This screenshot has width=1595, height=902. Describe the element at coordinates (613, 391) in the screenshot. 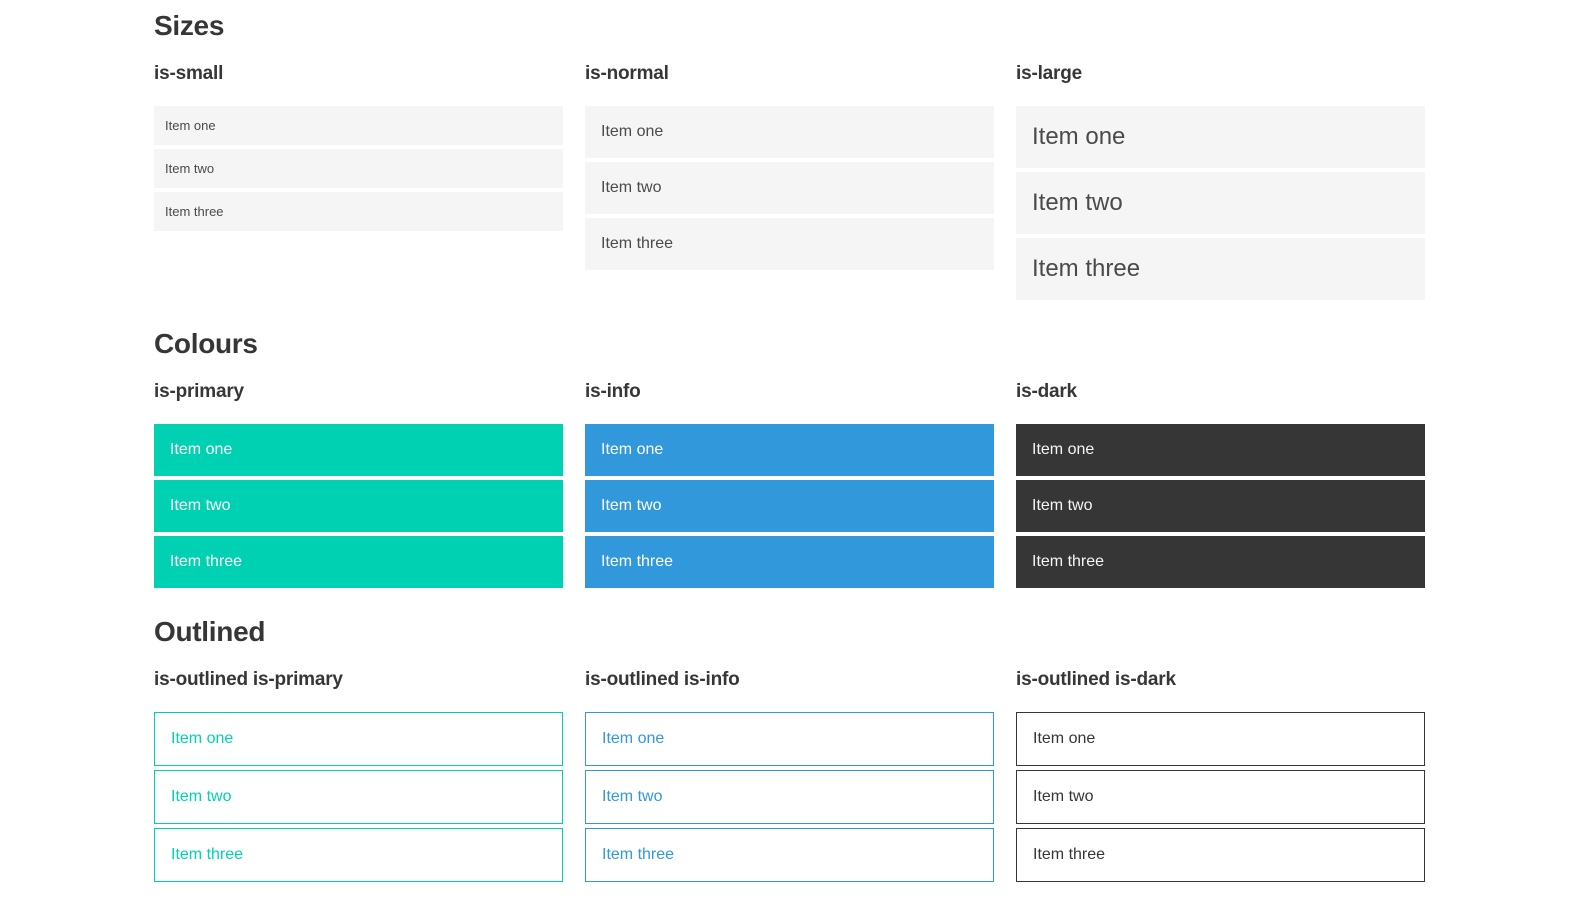

I see `group-title-is-info: is-info` at that location.